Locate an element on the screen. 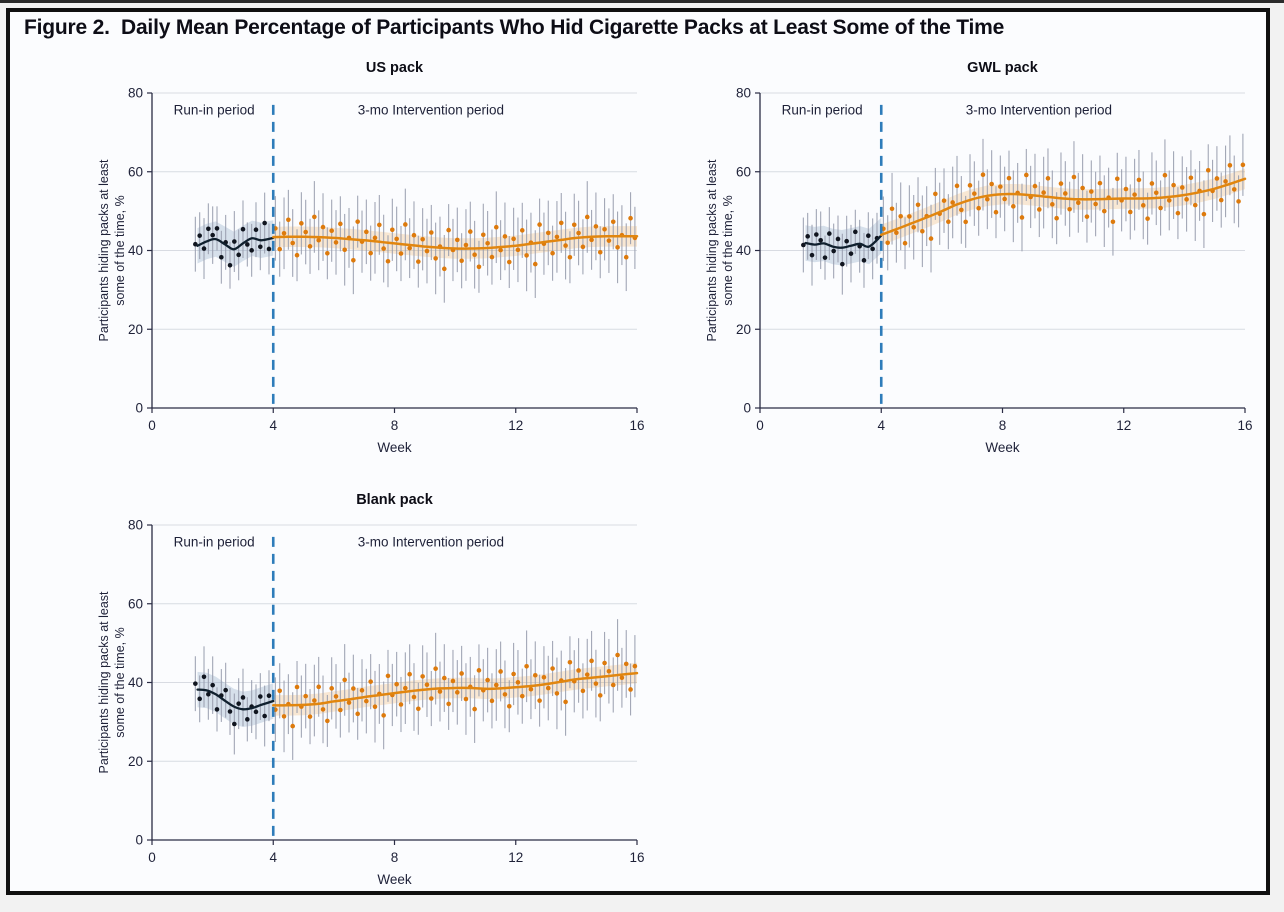 The height and width of the screenshot is (912, 1284). panel-title: US pack is located at coordinates (395, 68).